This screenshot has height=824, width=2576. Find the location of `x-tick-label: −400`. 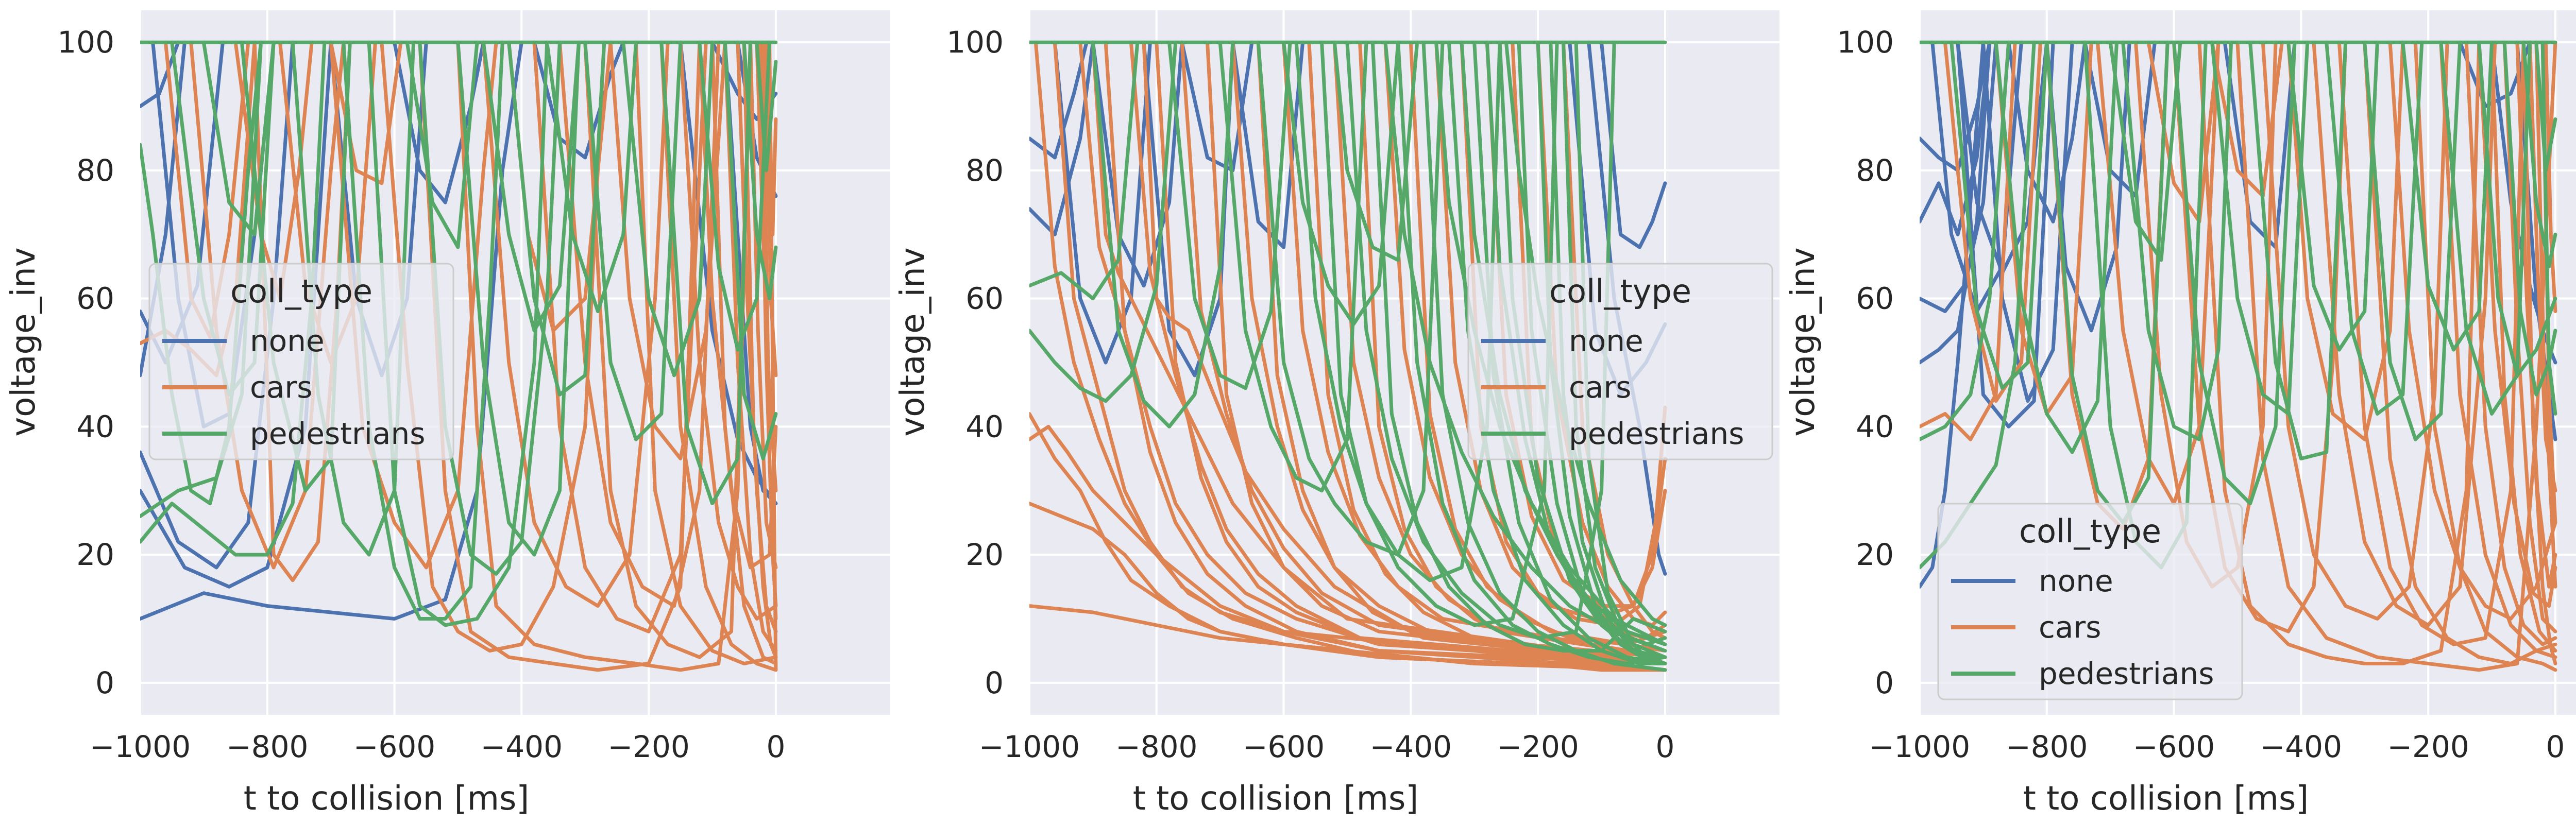

x-tick-label: −400 is located at coordinates (2301, 747).